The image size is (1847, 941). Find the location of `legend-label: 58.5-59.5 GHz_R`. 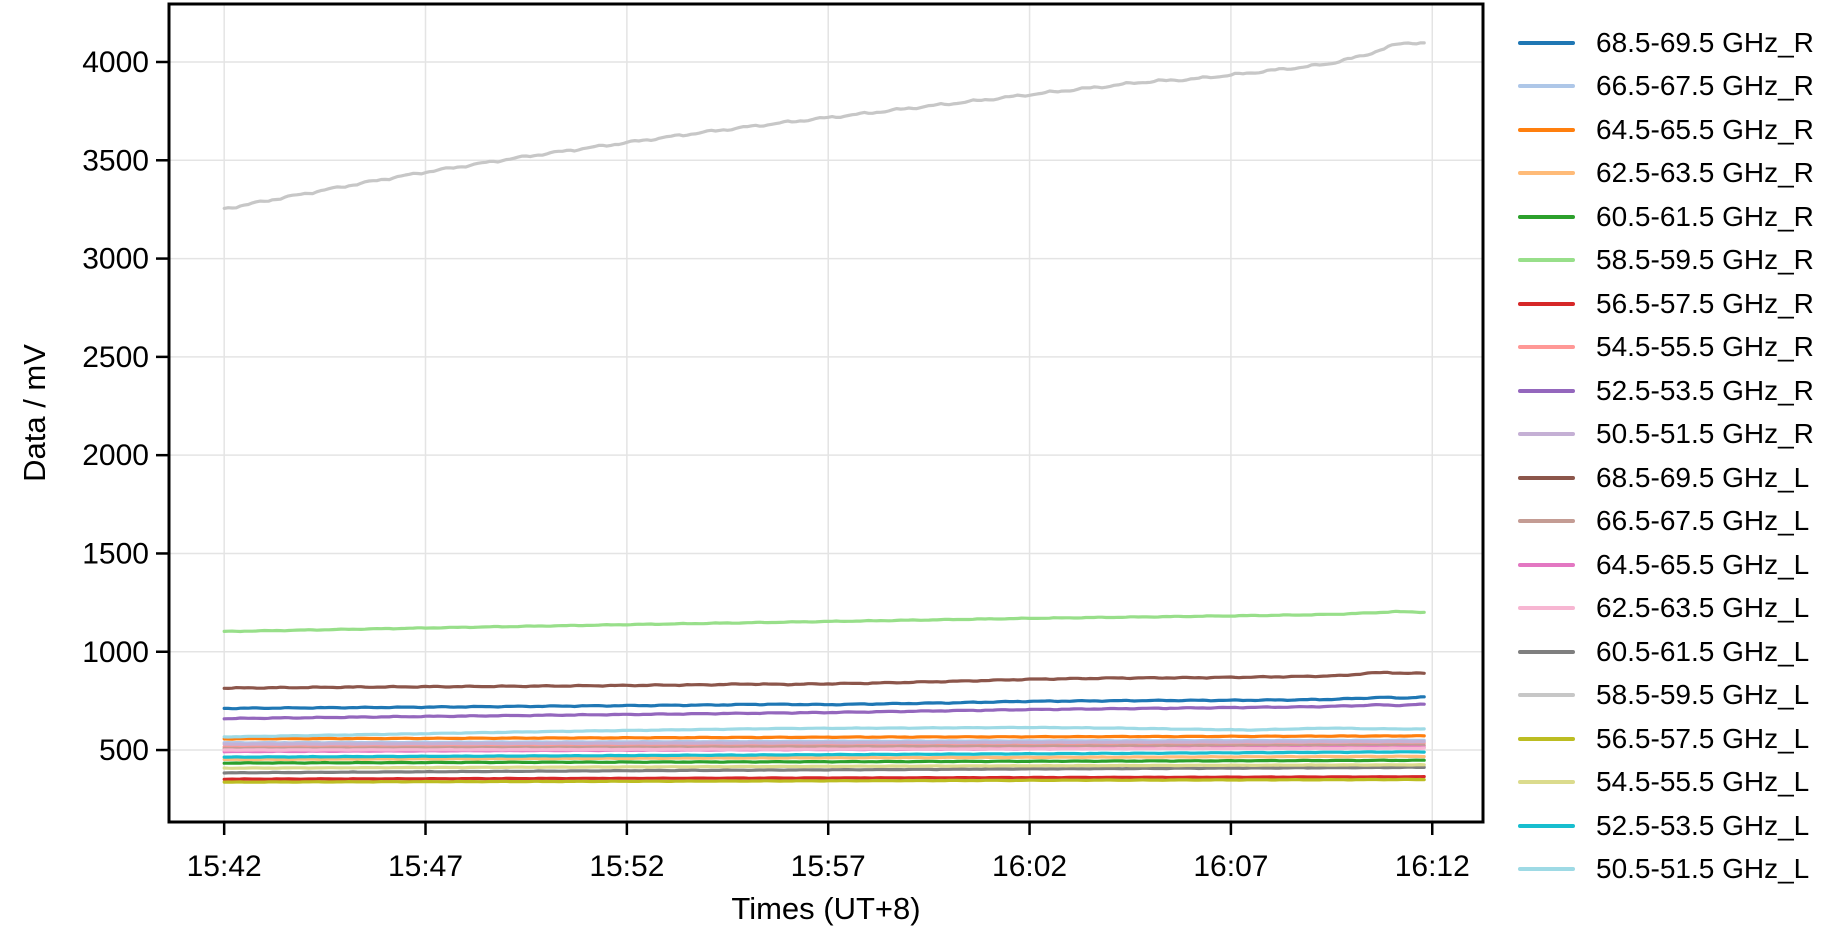

legend-label: 58.5-59.5 GHz_R is located at coordinates (1705, 260).